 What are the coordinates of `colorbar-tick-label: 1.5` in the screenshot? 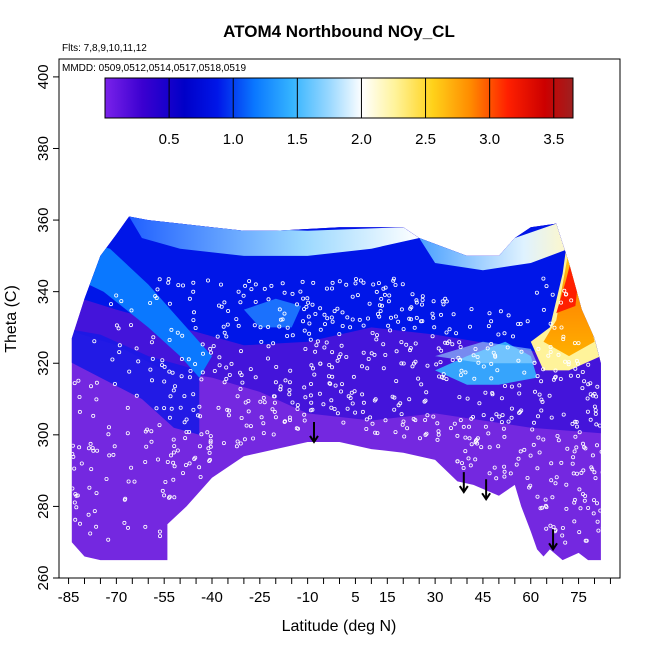 It's located at (297, 139).